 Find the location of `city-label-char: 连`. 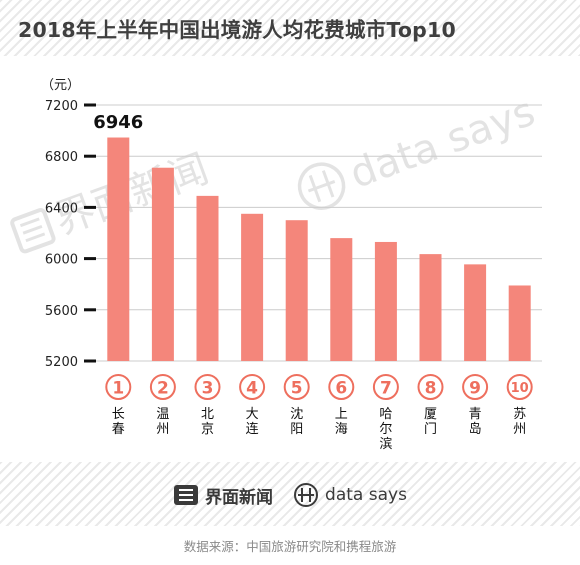

city-label-char: 连 is located at coordinates (252, 429).